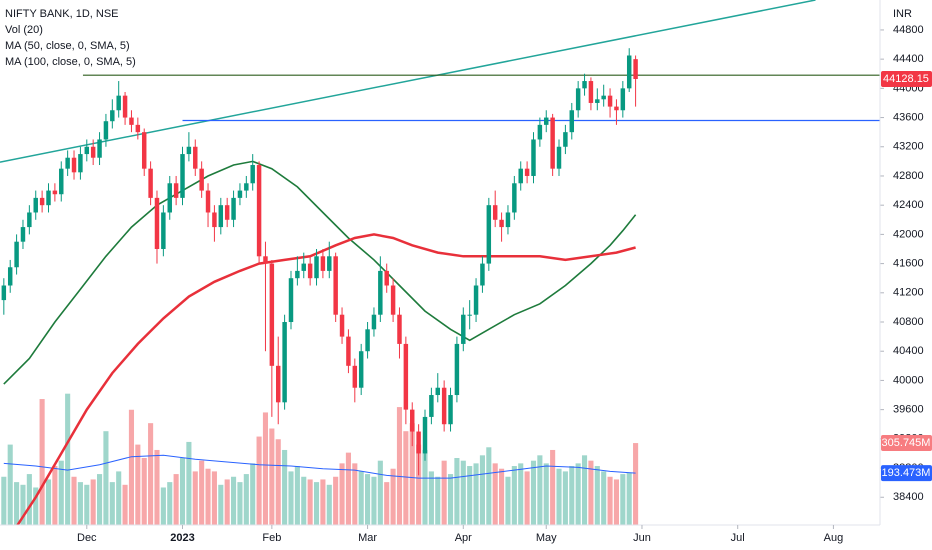 Image resolution: width=932 pixels, height=550 pixels. What do you see at coordinates (908, 147) in the screenshot?
I see `y-tick-label: 43200` at bounding box center [908, 147].